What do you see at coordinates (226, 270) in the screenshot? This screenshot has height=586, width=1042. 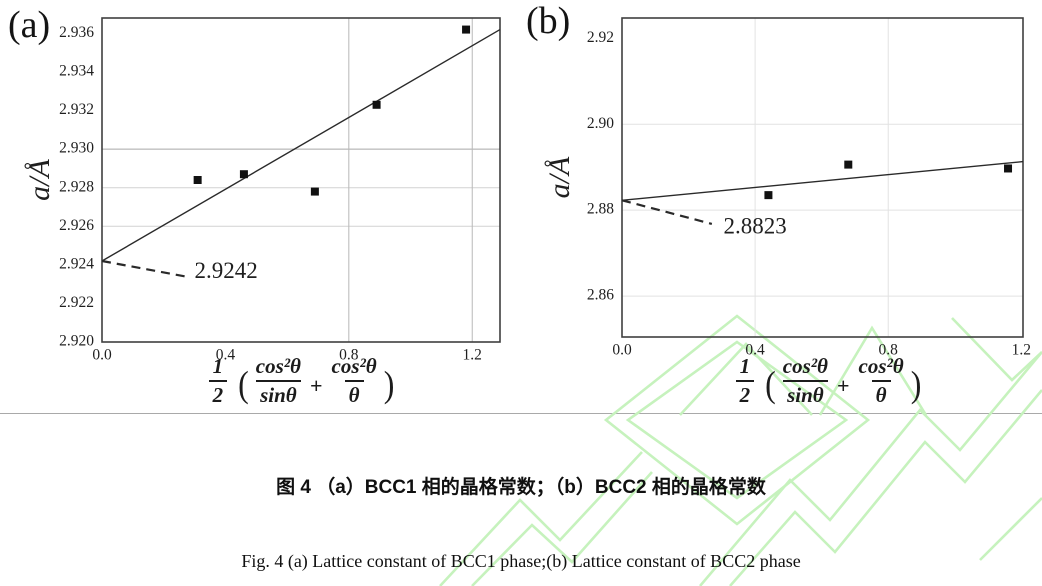 I see `intercept-annotation: 2.9242` at bounding box center [226, 270].